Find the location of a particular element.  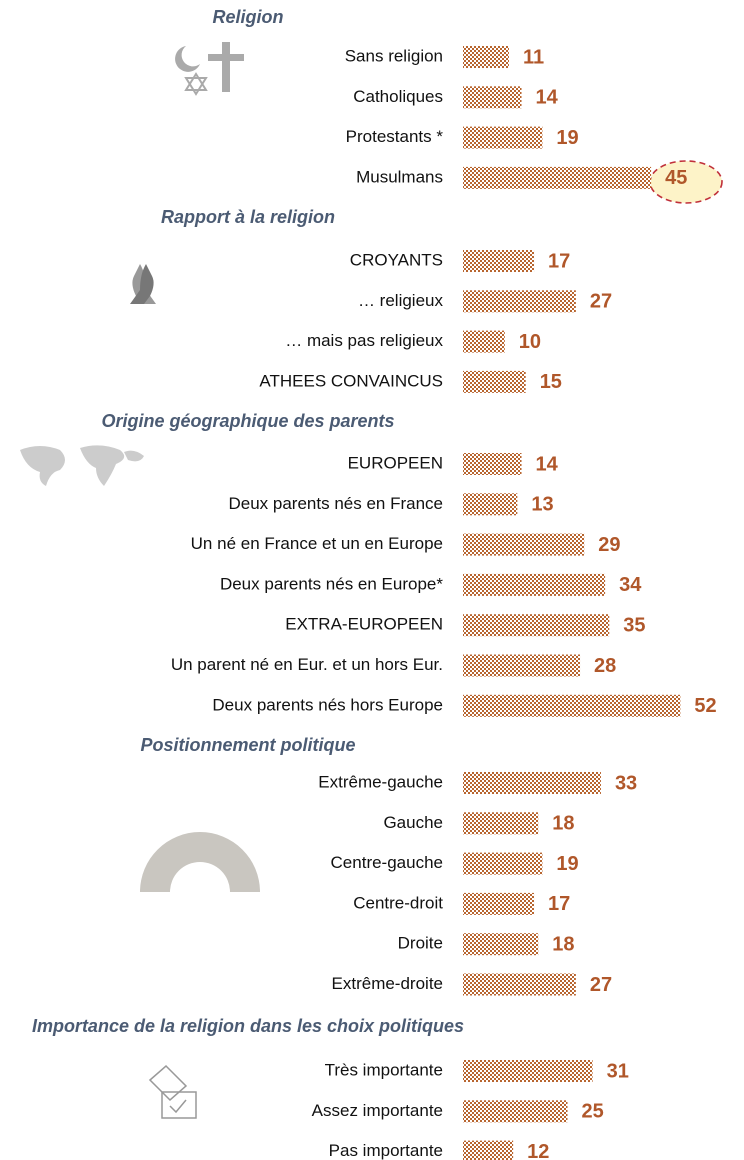

value-label: 52 is located at coordinates (705, 706).